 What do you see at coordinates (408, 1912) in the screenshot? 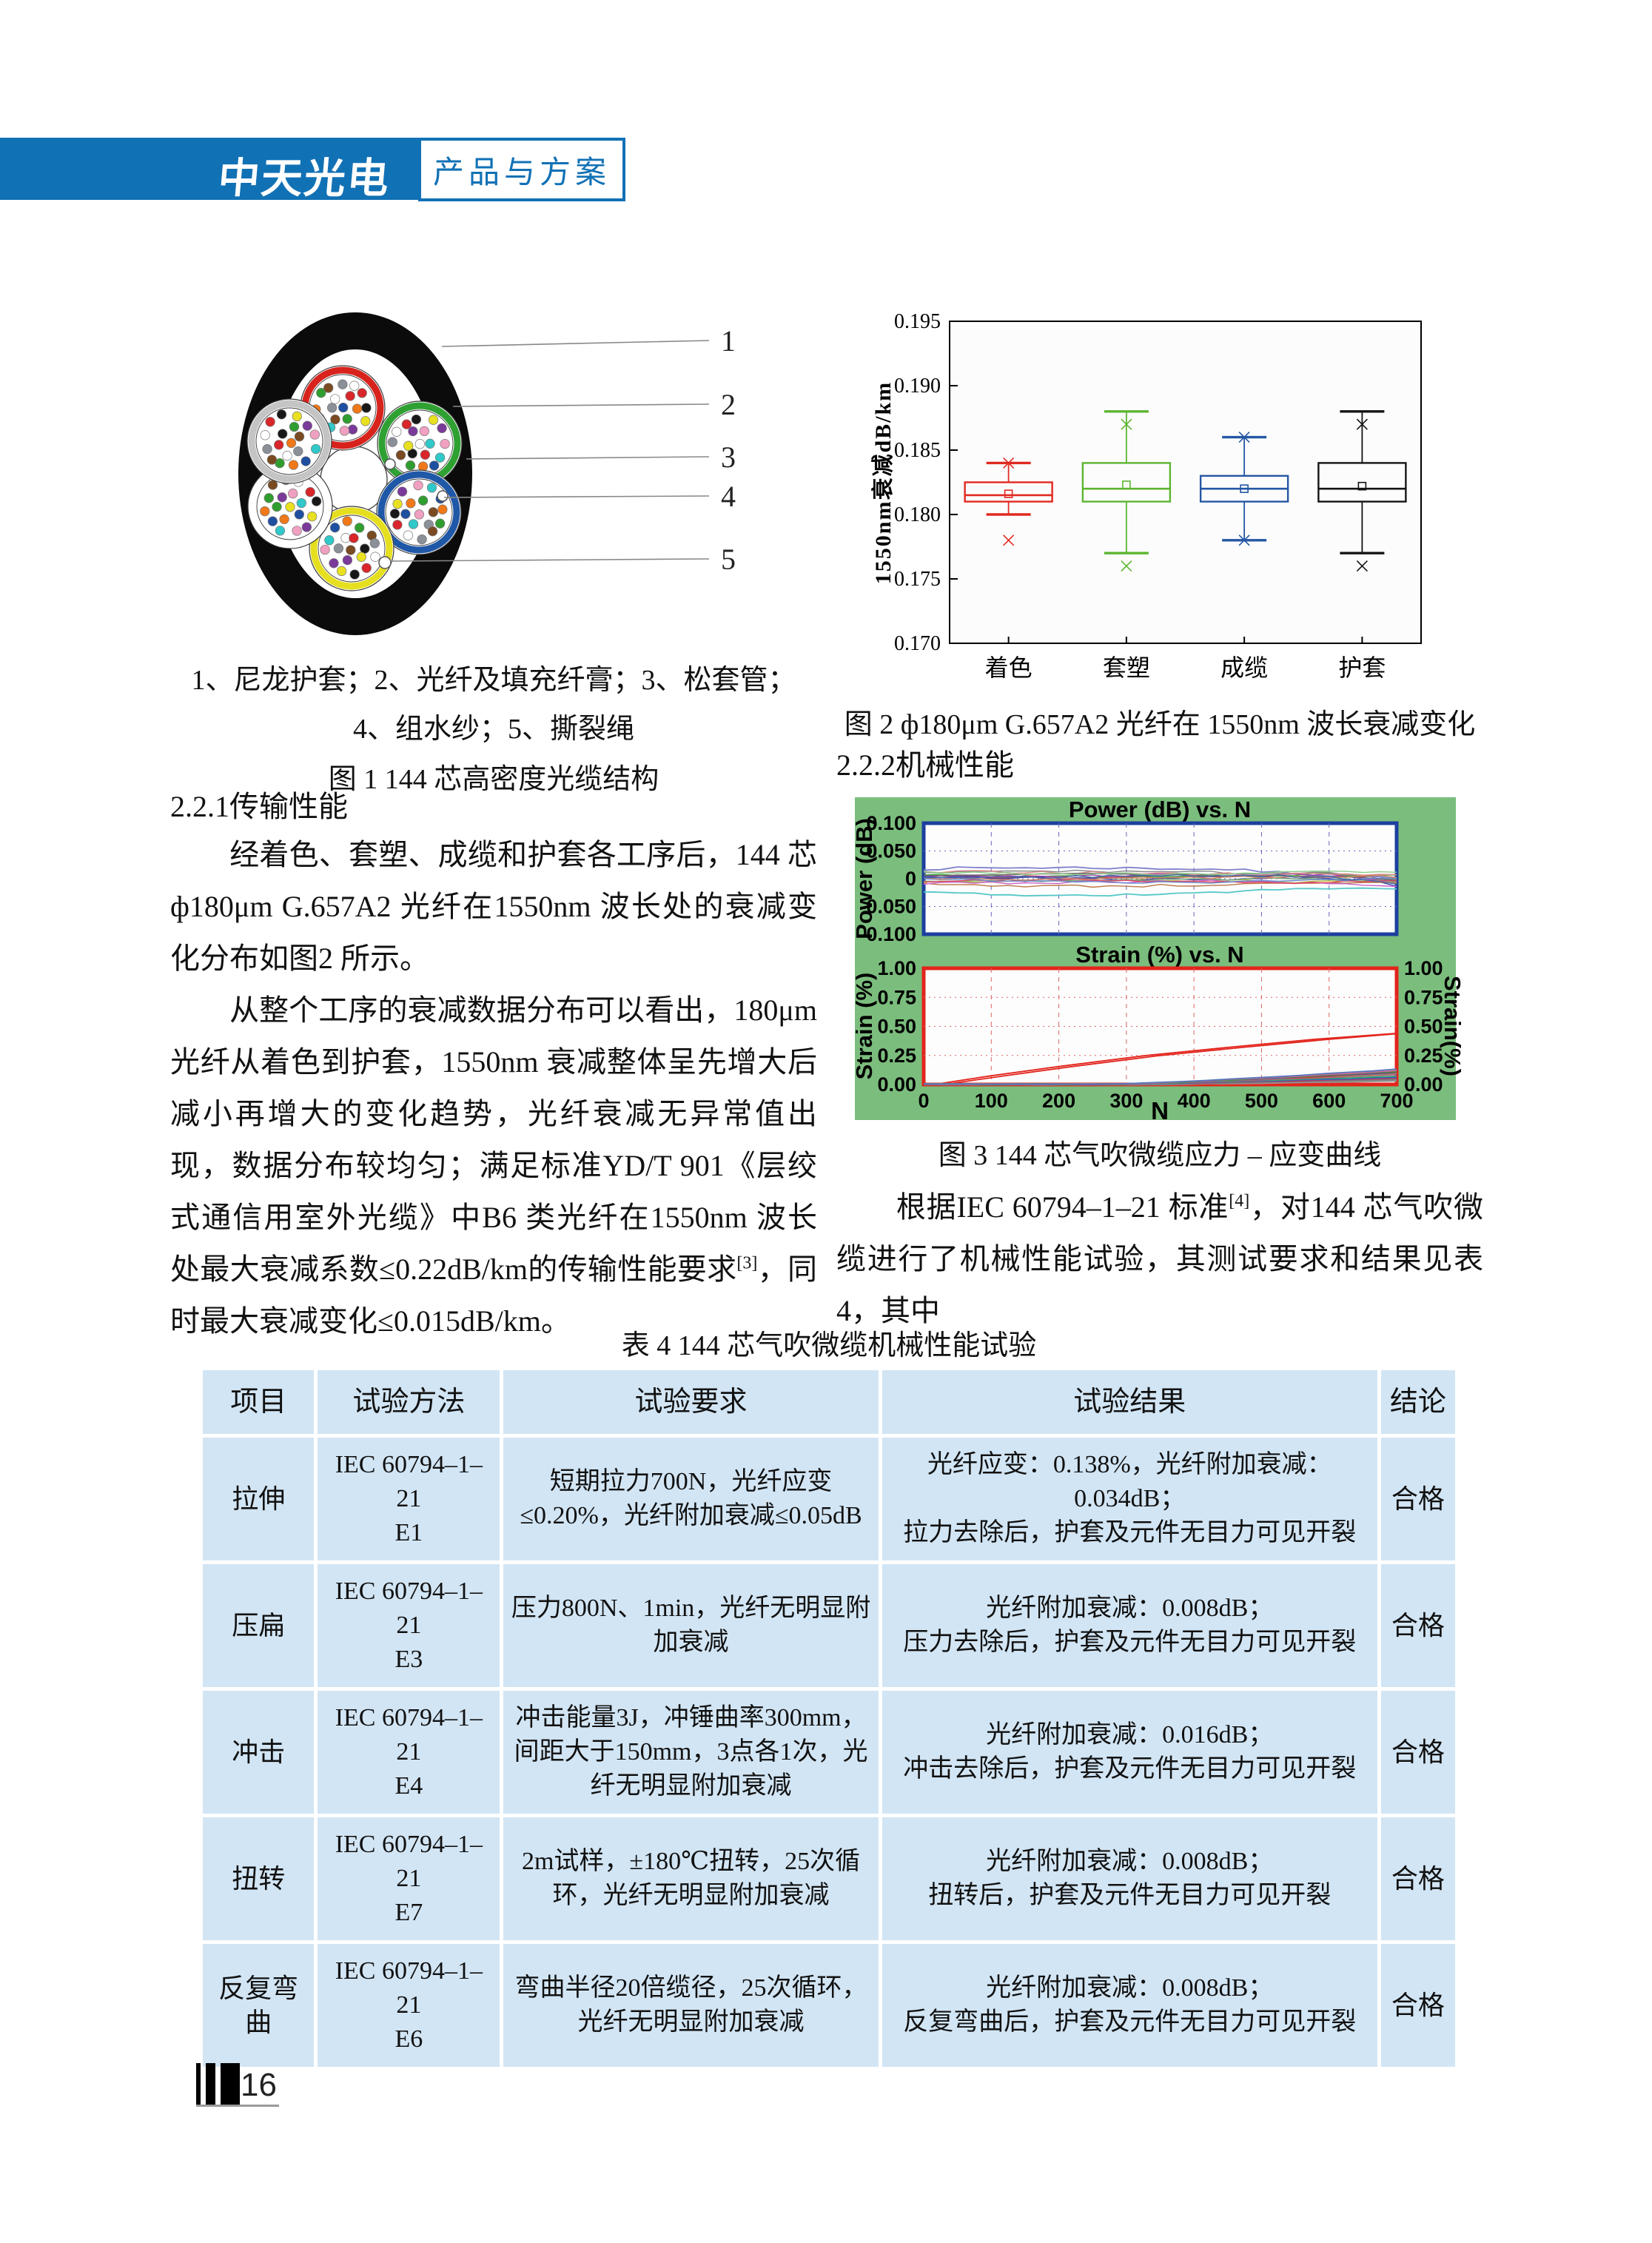
I see `method-code: E7` at bounding box center [408, 1912].